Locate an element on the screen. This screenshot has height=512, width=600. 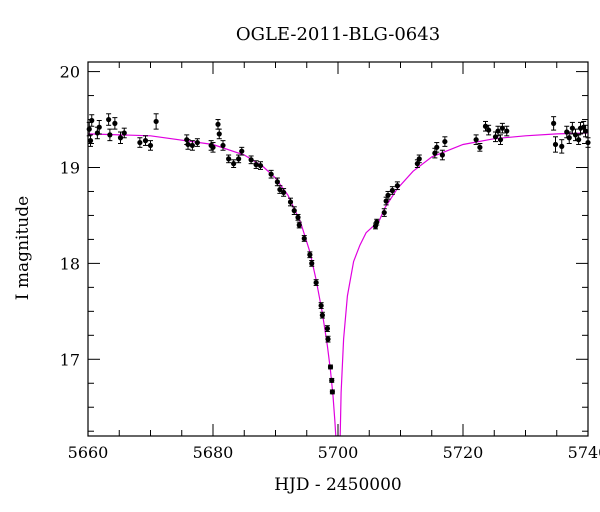
x-tick-label: 5700 is located at coordinates (338, 452).